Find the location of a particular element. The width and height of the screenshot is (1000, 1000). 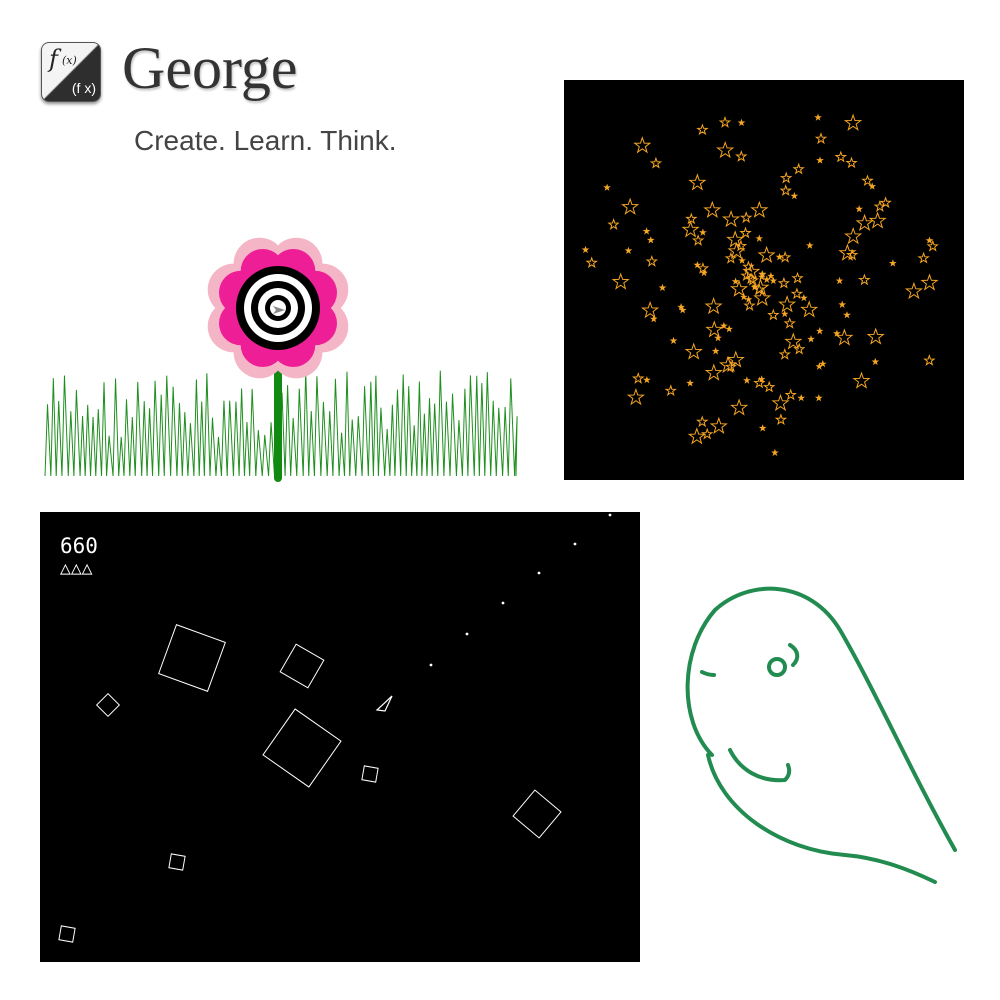

app-logo-icon: f (x) (f x) is located at coordinates (71, 72).